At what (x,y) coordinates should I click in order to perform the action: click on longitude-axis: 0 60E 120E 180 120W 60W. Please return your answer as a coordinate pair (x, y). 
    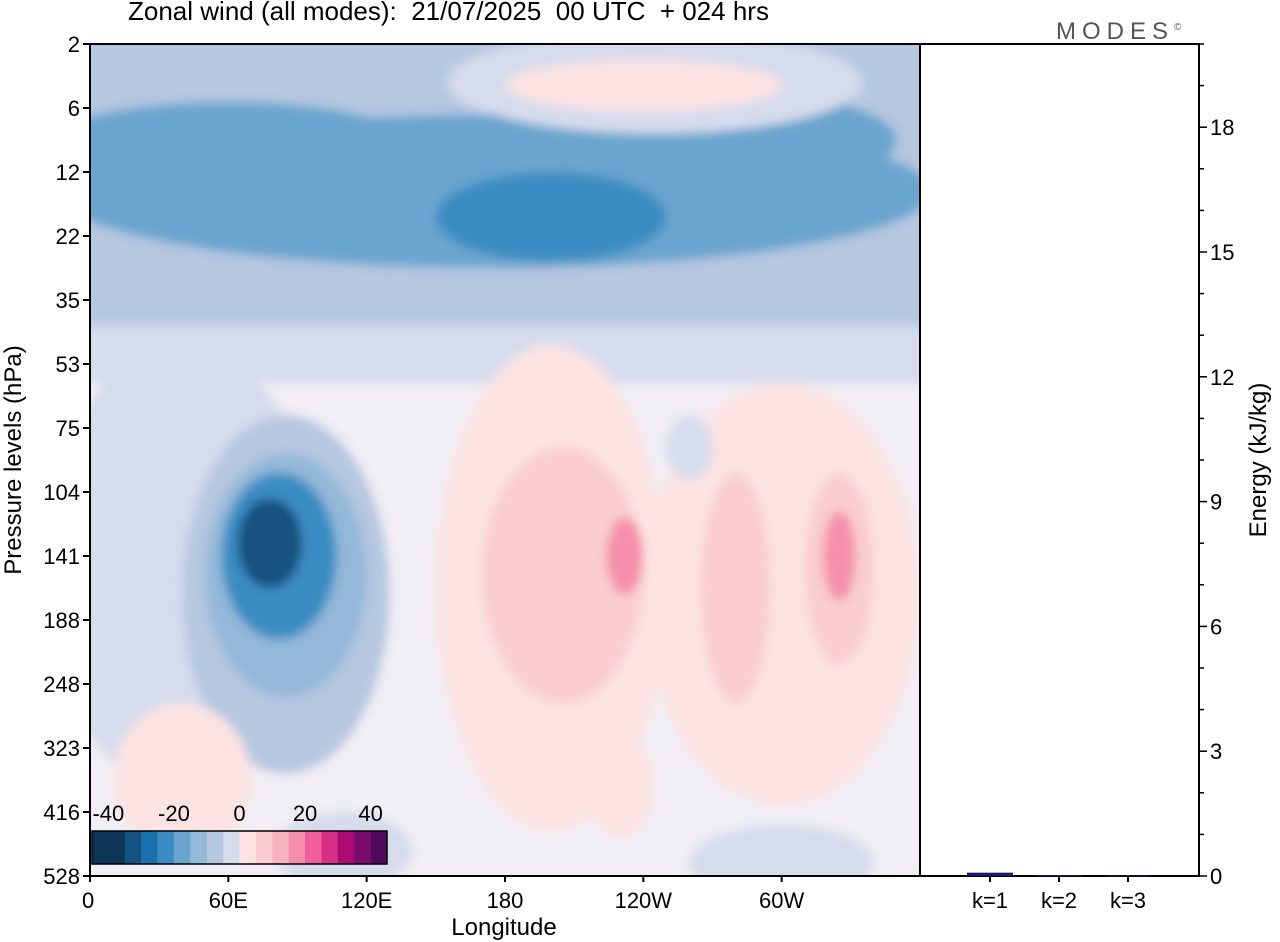
    Looking at the image, I should click on (443, 894).